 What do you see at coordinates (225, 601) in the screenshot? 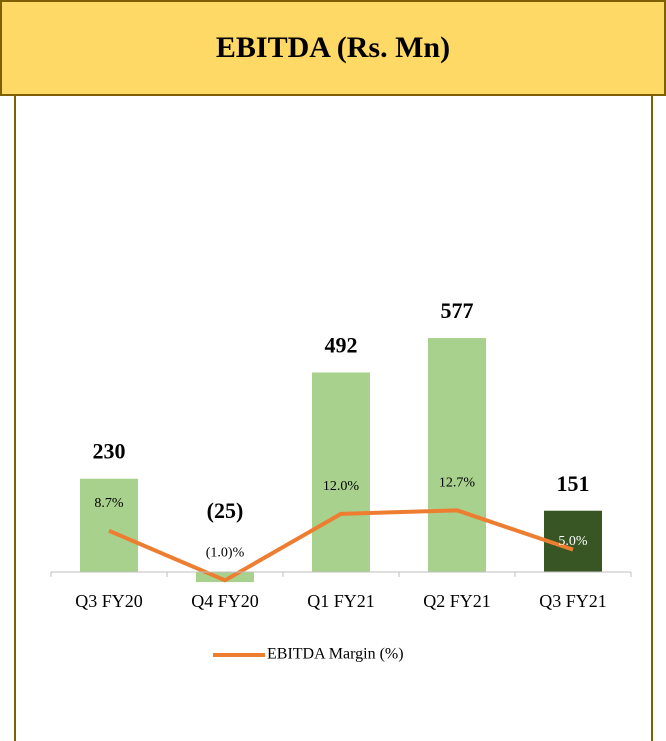
I see `x-tick-label: Q4 FY20` at bounding box center [225, 601].